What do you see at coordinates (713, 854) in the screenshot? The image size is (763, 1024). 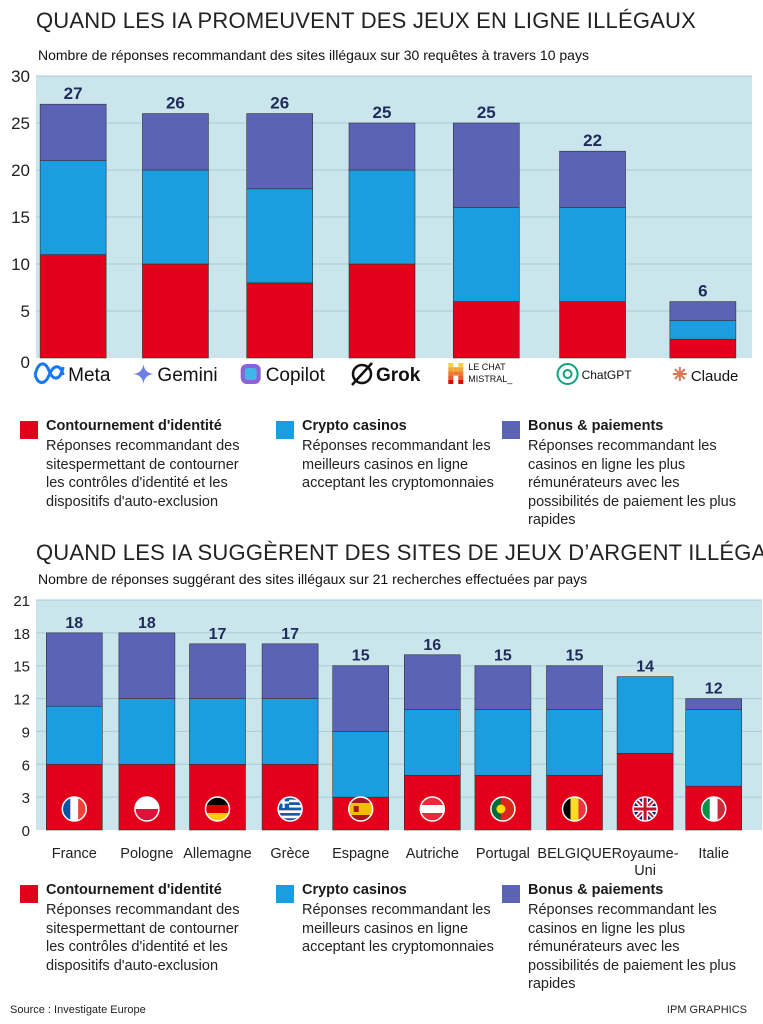 I see `category-label: Italie` at bounding box center [713, 854].